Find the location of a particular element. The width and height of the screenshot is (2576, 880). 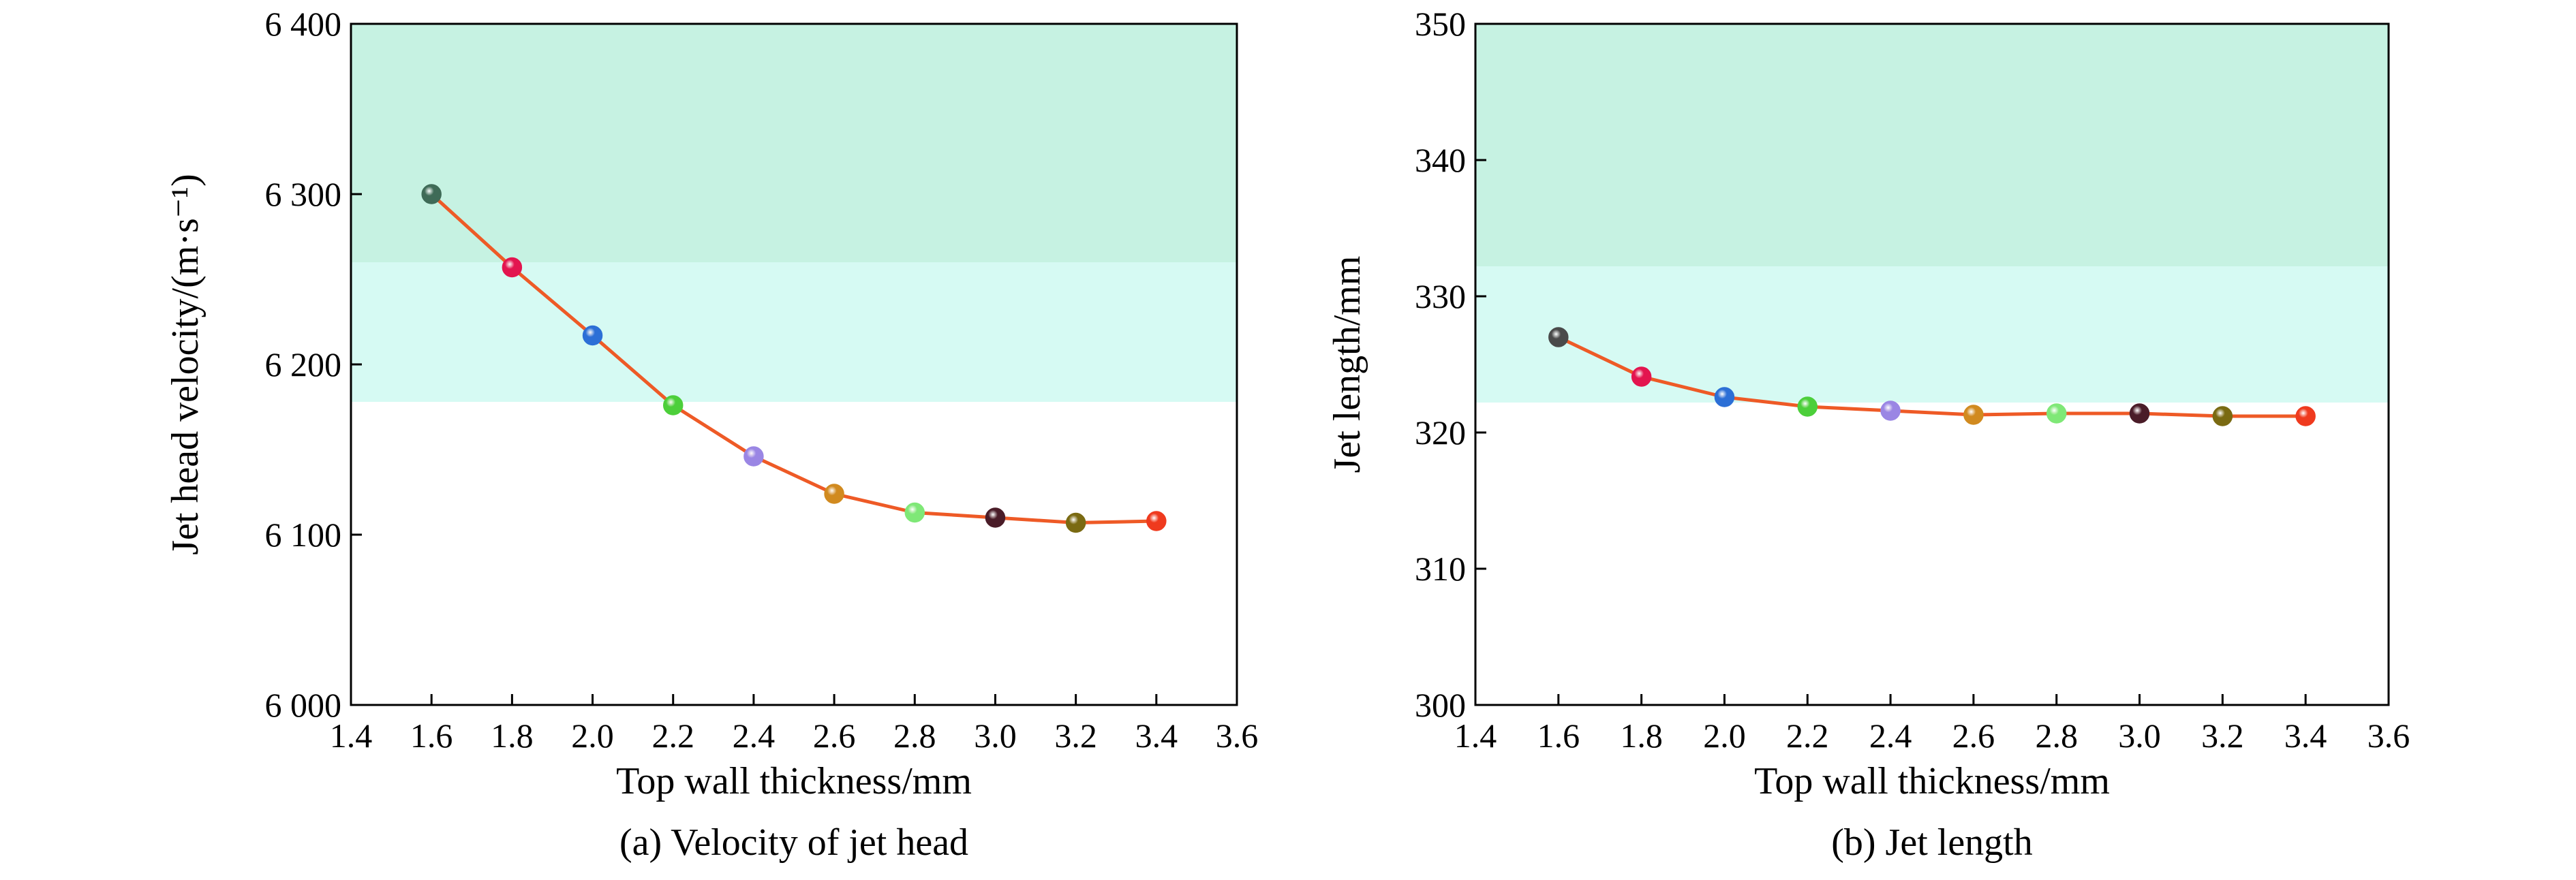

y-axis-label: Jet head velocity/(m·s⁻¹) is located at coordinates (185, 364).